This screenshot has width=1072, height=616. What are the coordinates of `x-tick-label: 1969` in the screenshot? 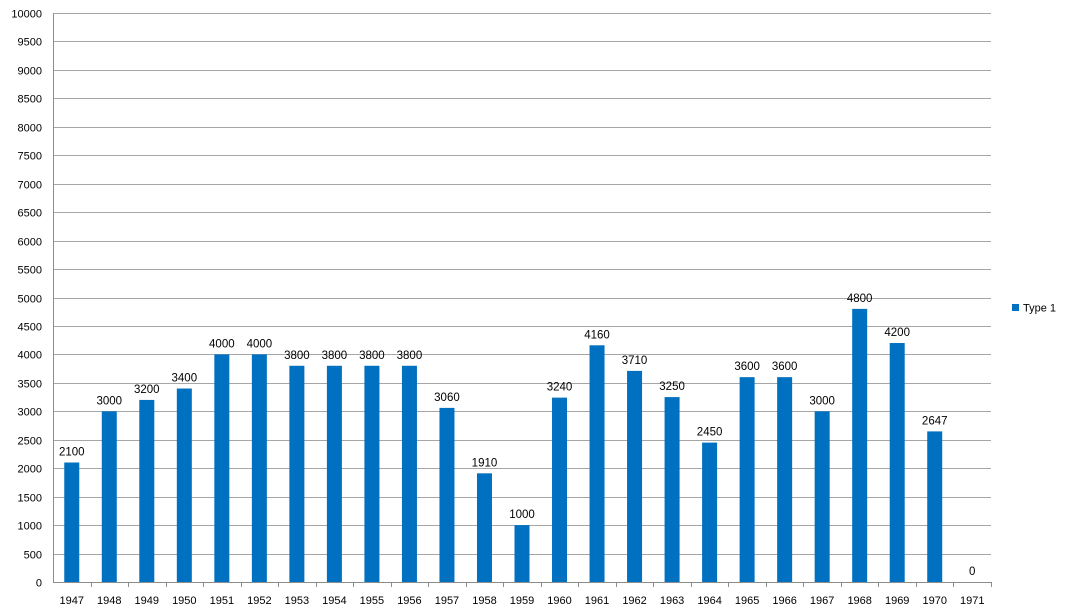 It's located at (897, 601).